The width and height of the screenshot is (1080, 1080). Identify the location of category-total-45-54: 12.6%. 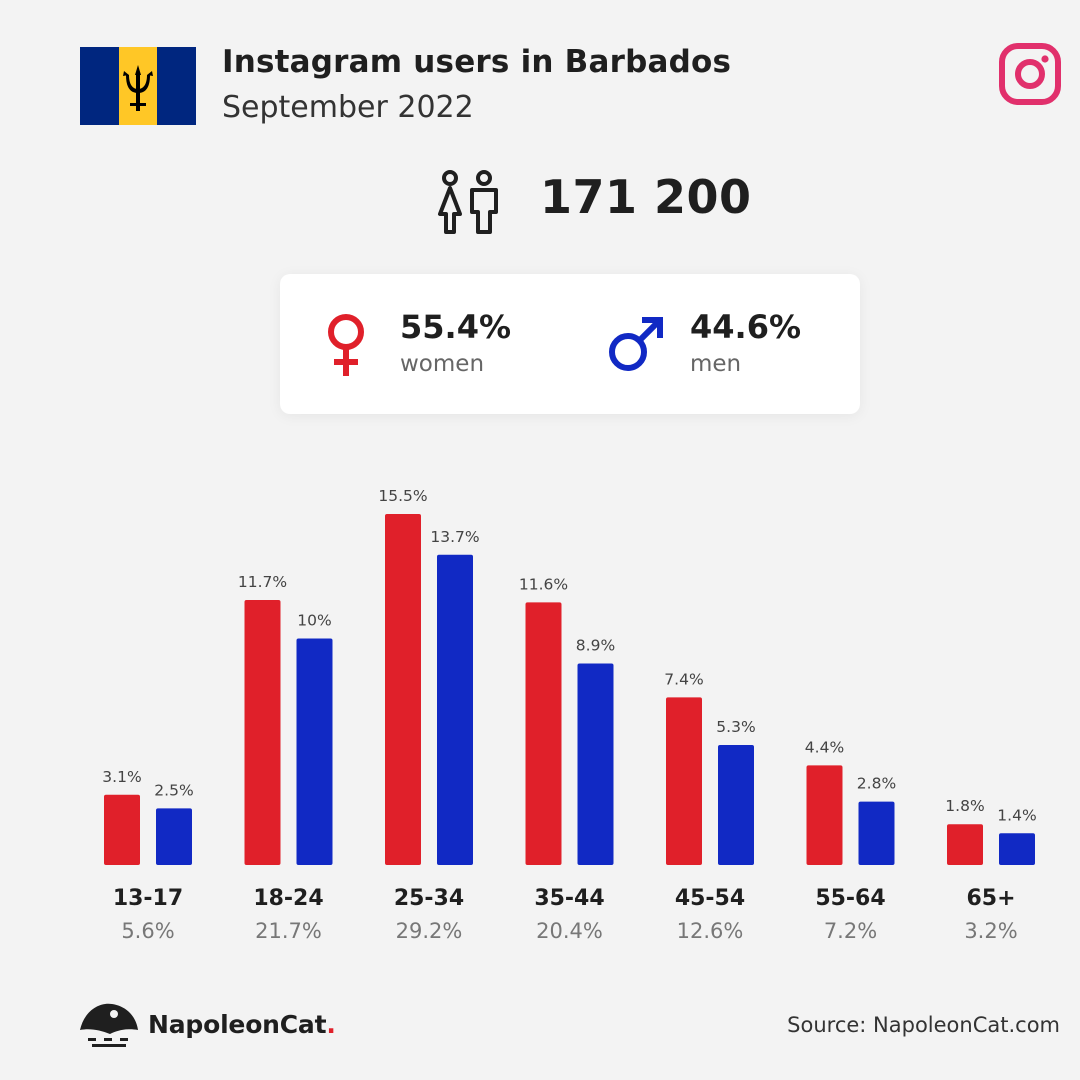
(710, 931).